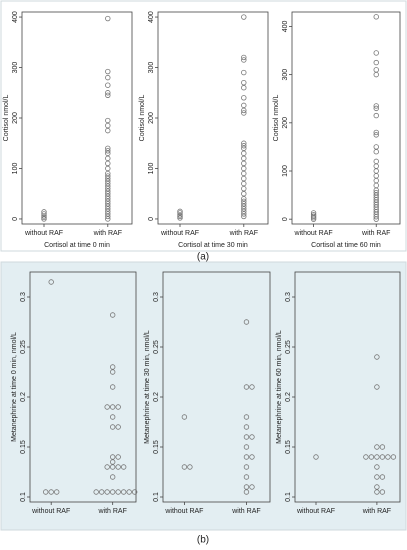 This screenshot has height=550, width=407. Describe the element at coordinates (279, 387) in the screenshot. I see `y-axis-label: Metanephrine at time 60 min, nmol/L` at that location.